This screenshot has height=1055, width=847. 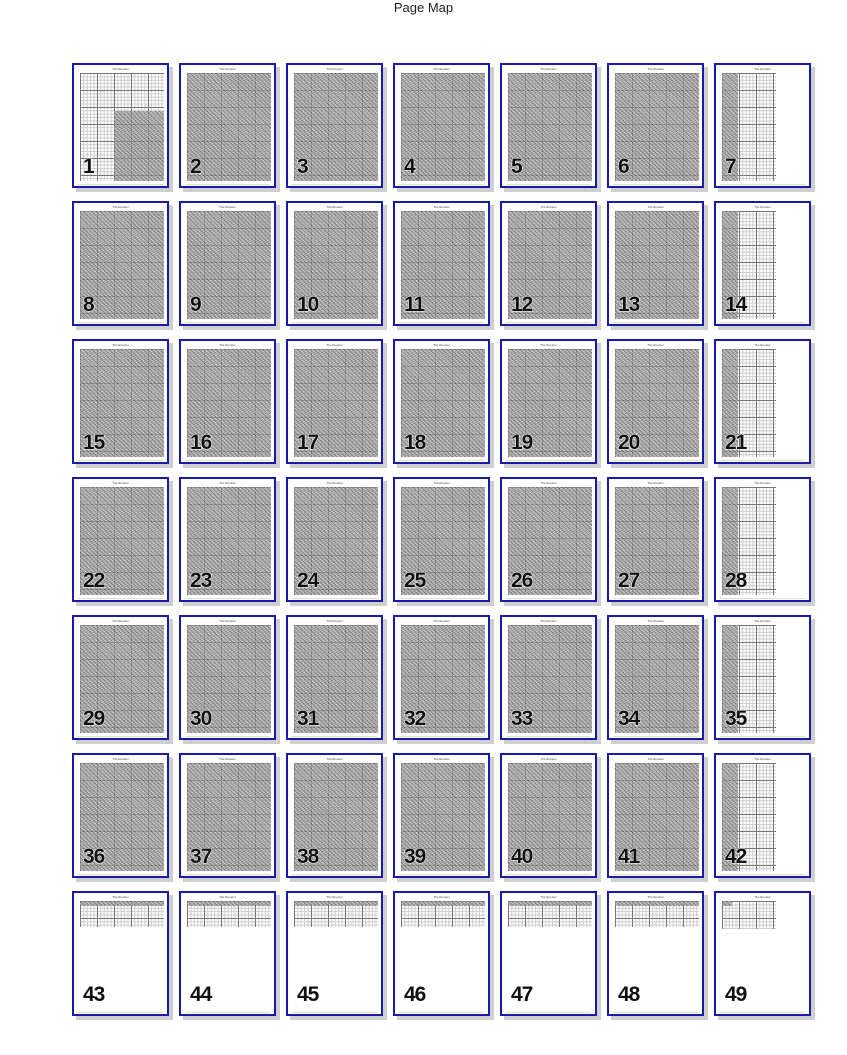 I want to click on page-thumbnail: The Rooster 17, so click(x=334, y=401).